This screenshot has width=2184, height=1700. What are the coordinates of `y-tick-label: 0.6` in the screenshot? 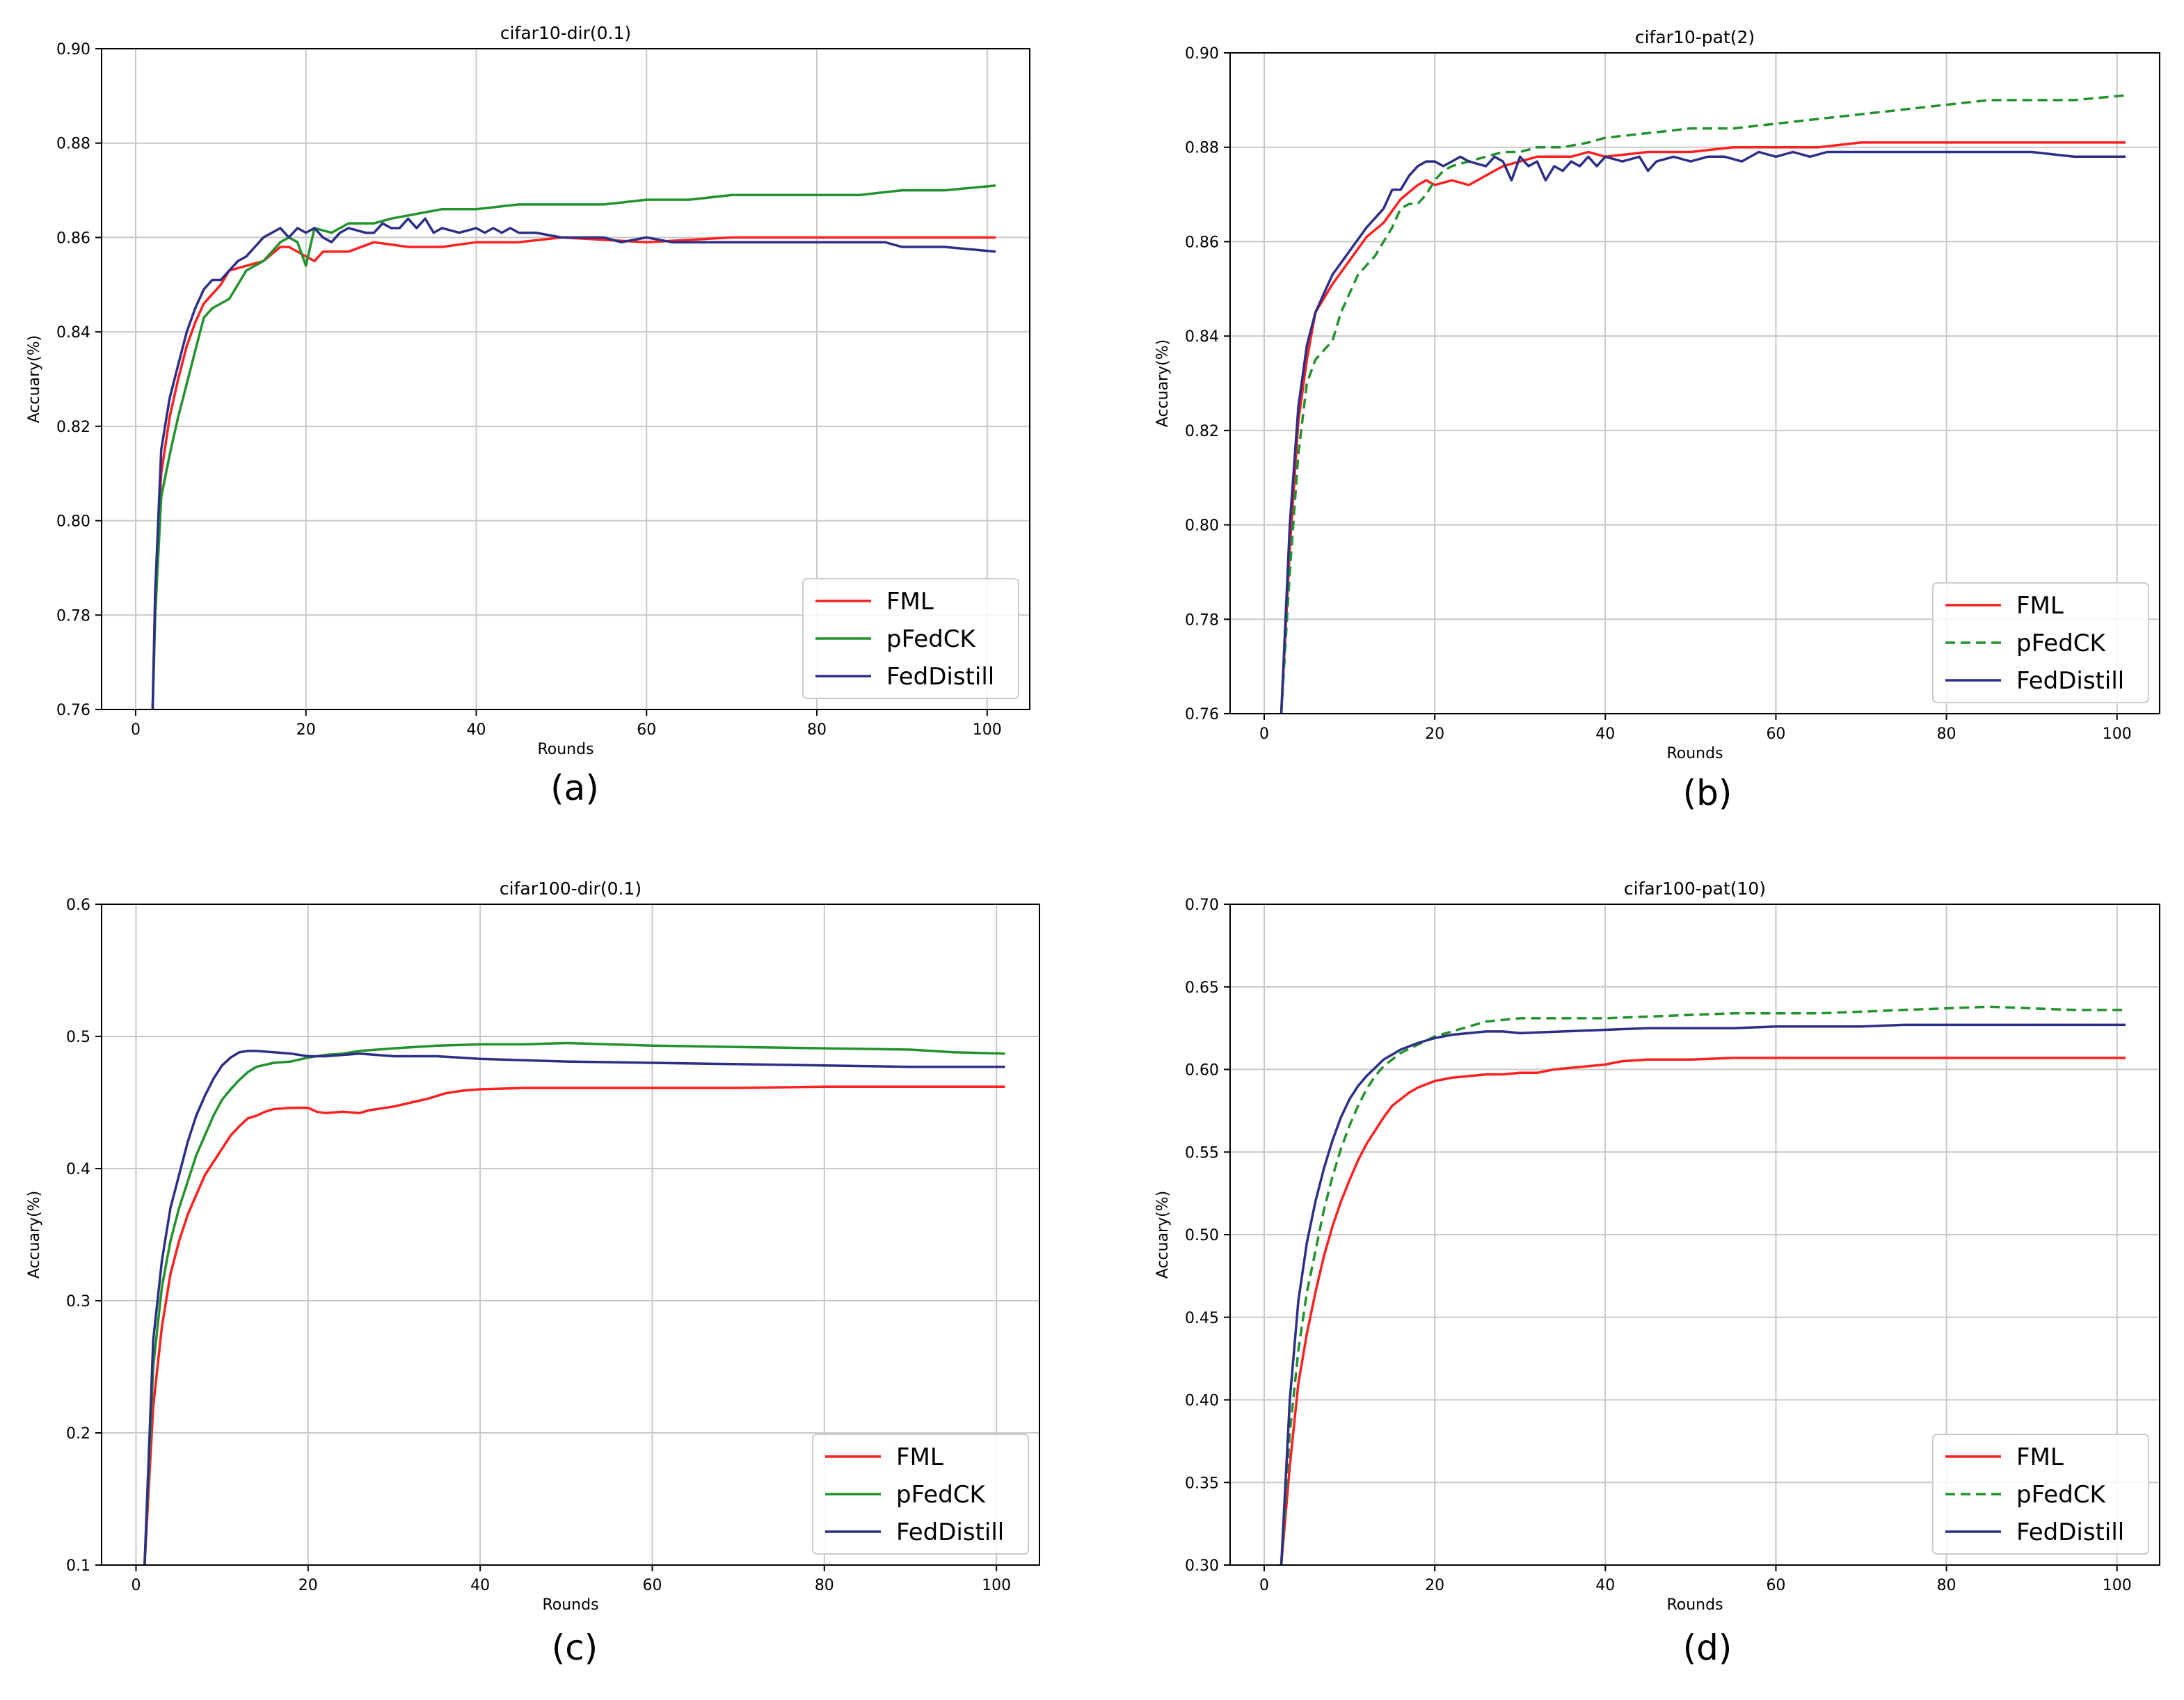 It's located at (78, 906).